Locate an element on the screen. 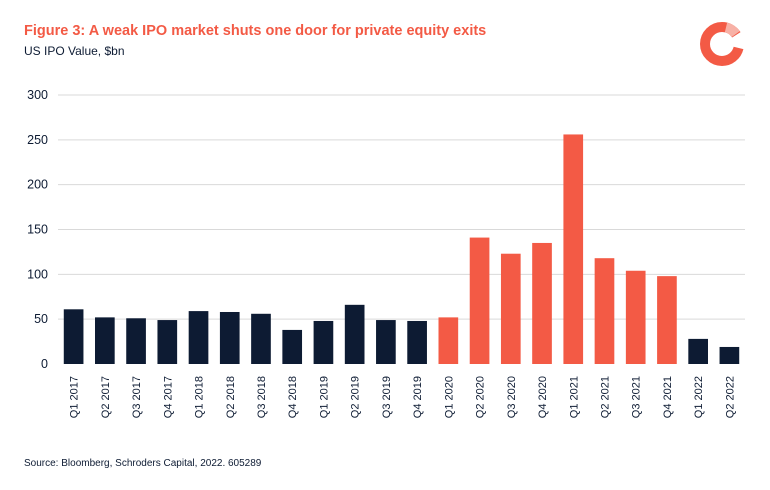  x-tick-label: Q4 2019 is located at coordinates (418, 397).